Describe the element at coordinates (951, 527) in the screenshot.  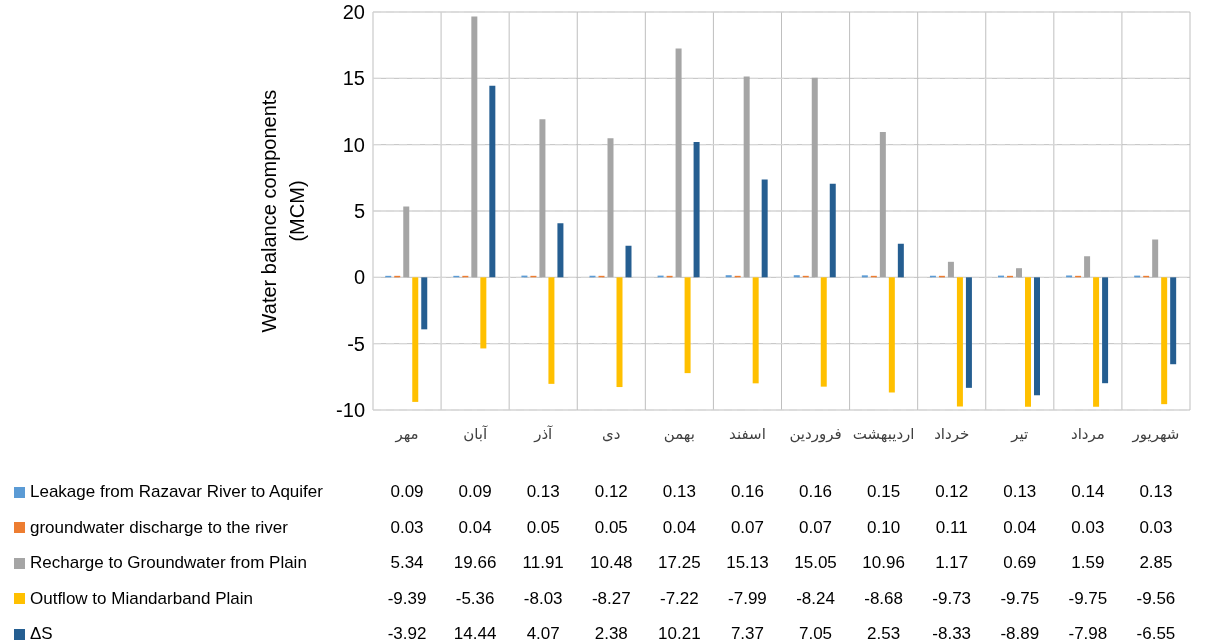
I see `data-label: 0.11` at that location.